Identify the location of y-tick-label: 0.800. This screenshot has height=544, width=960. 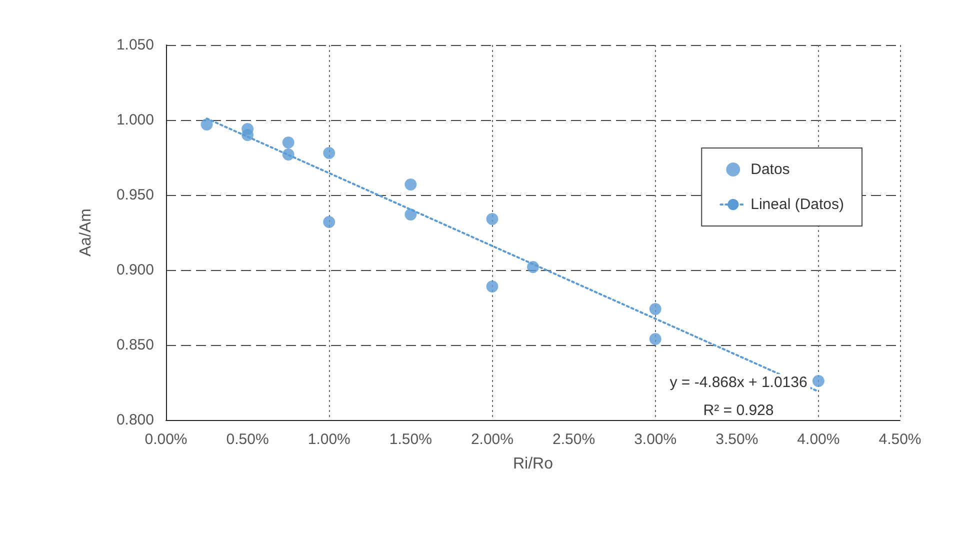
(135, 420).